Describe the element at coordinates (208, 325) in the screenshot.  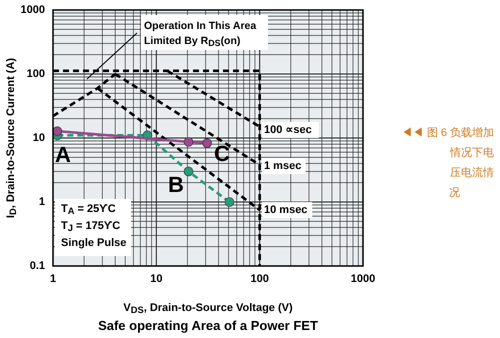
I see `text: Safe operating Area of a Power FET` at that location.